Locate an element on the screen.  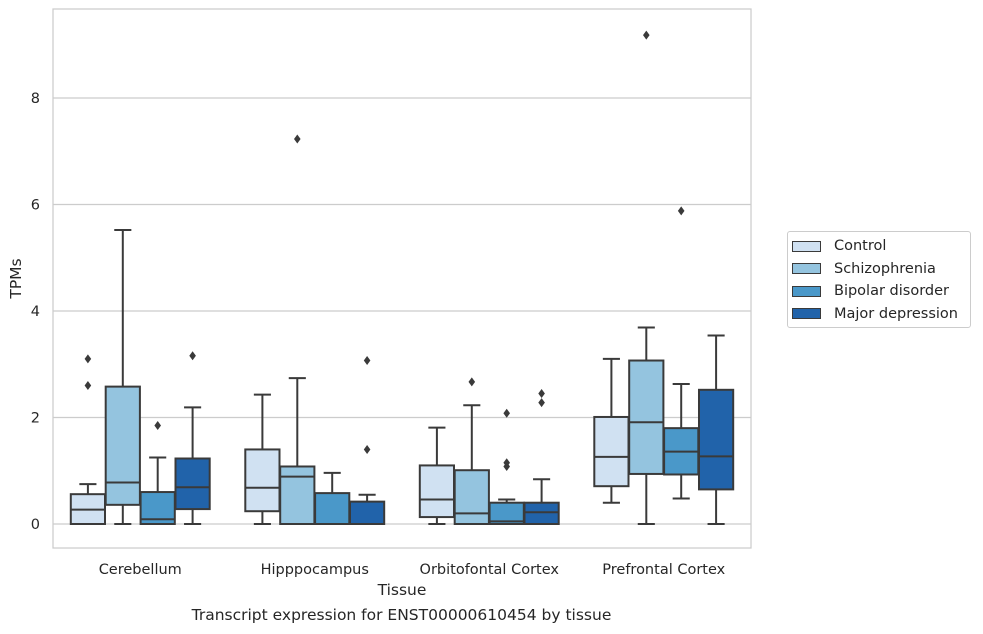
y-tick-labels: 0 2 4 6 8 is located at coordinates (35, 312).